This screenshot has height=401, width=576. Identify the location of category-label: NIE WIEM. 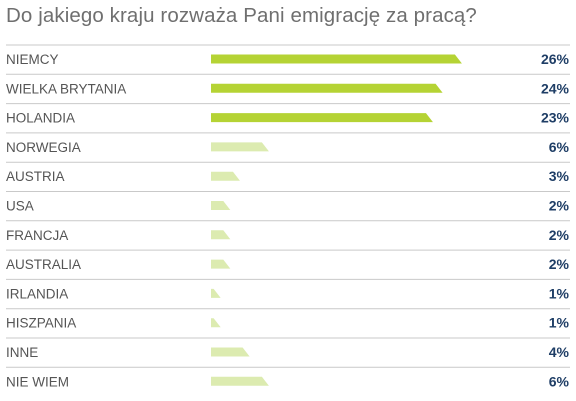
(37, 381).